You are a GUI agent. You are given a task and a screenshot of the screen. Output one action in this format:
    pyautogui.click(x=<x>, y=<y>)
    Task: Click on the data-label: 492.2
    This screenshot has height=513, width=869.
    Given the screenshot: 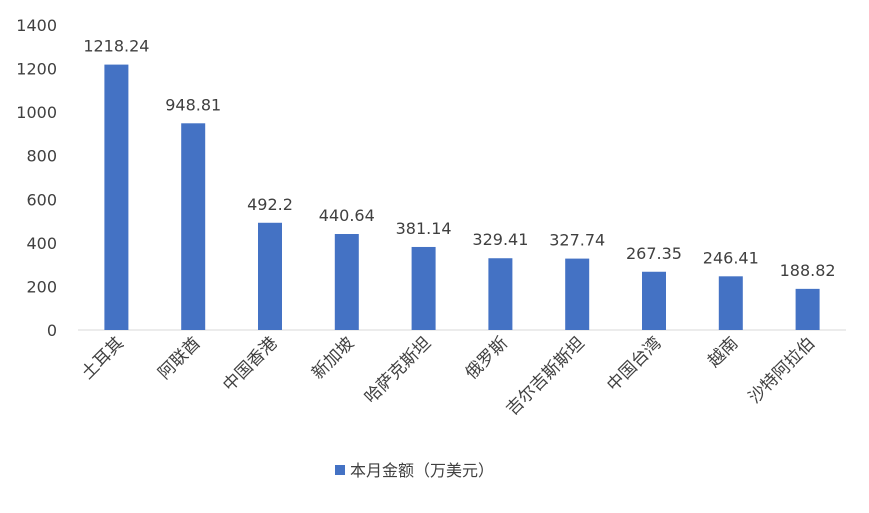 What is the action you would take?
    pyautogui.click(x=270, y=204)
    